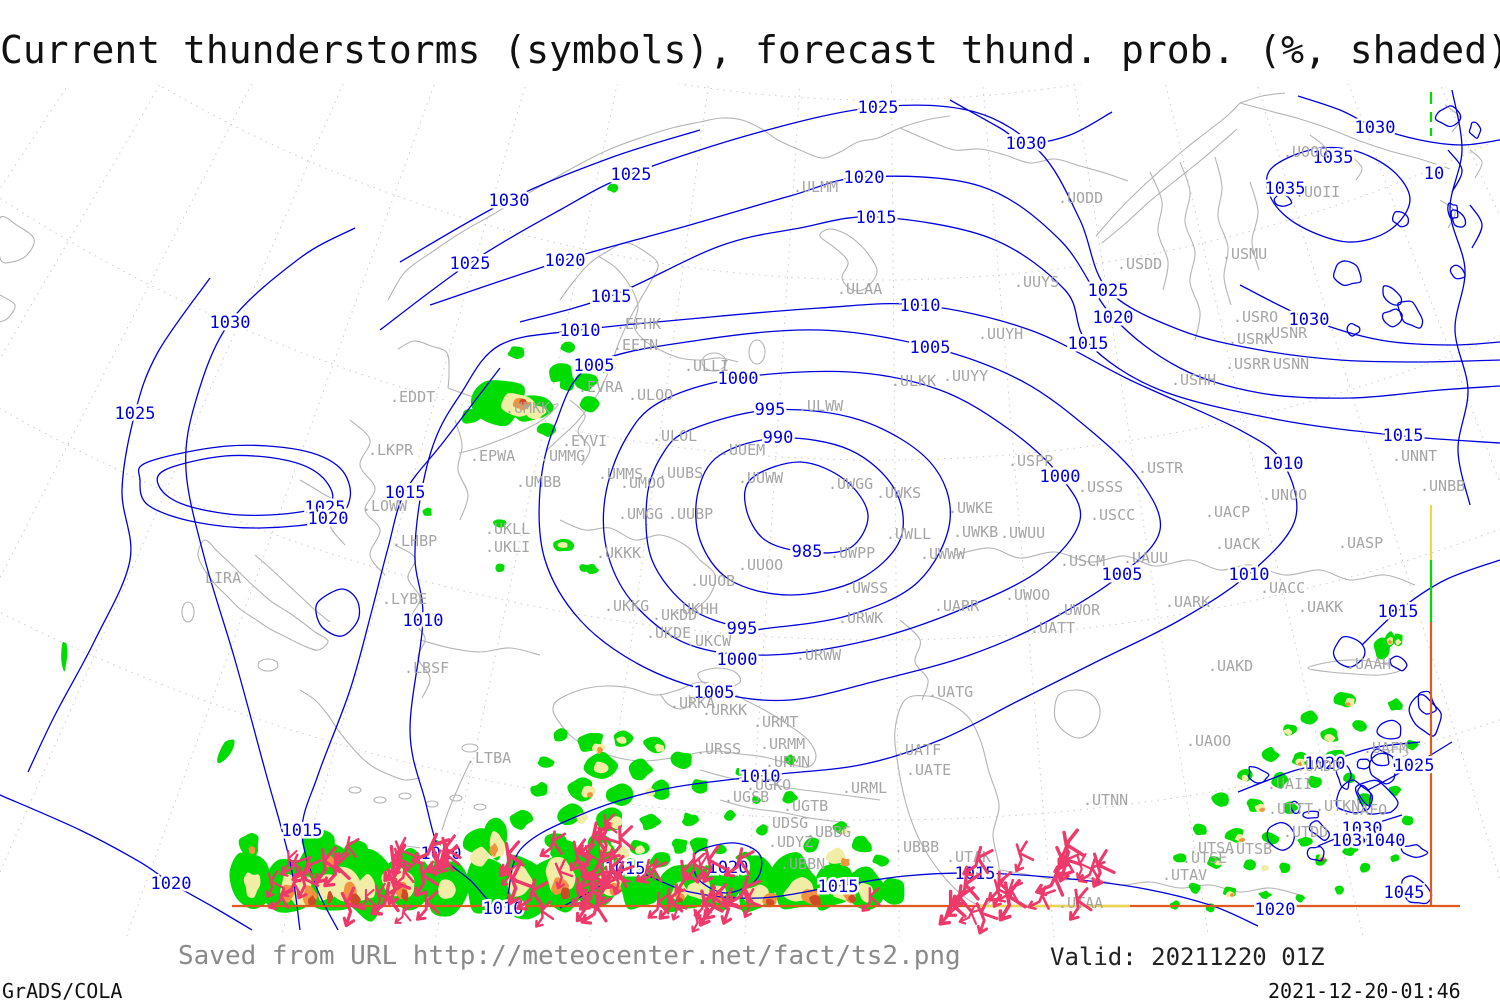 Image resolution: width=1500 pixels, height=1000 pixels. Describe the element at coordinates (918, 750) in the screenshot. I see `station-label: .UATF` at that location.